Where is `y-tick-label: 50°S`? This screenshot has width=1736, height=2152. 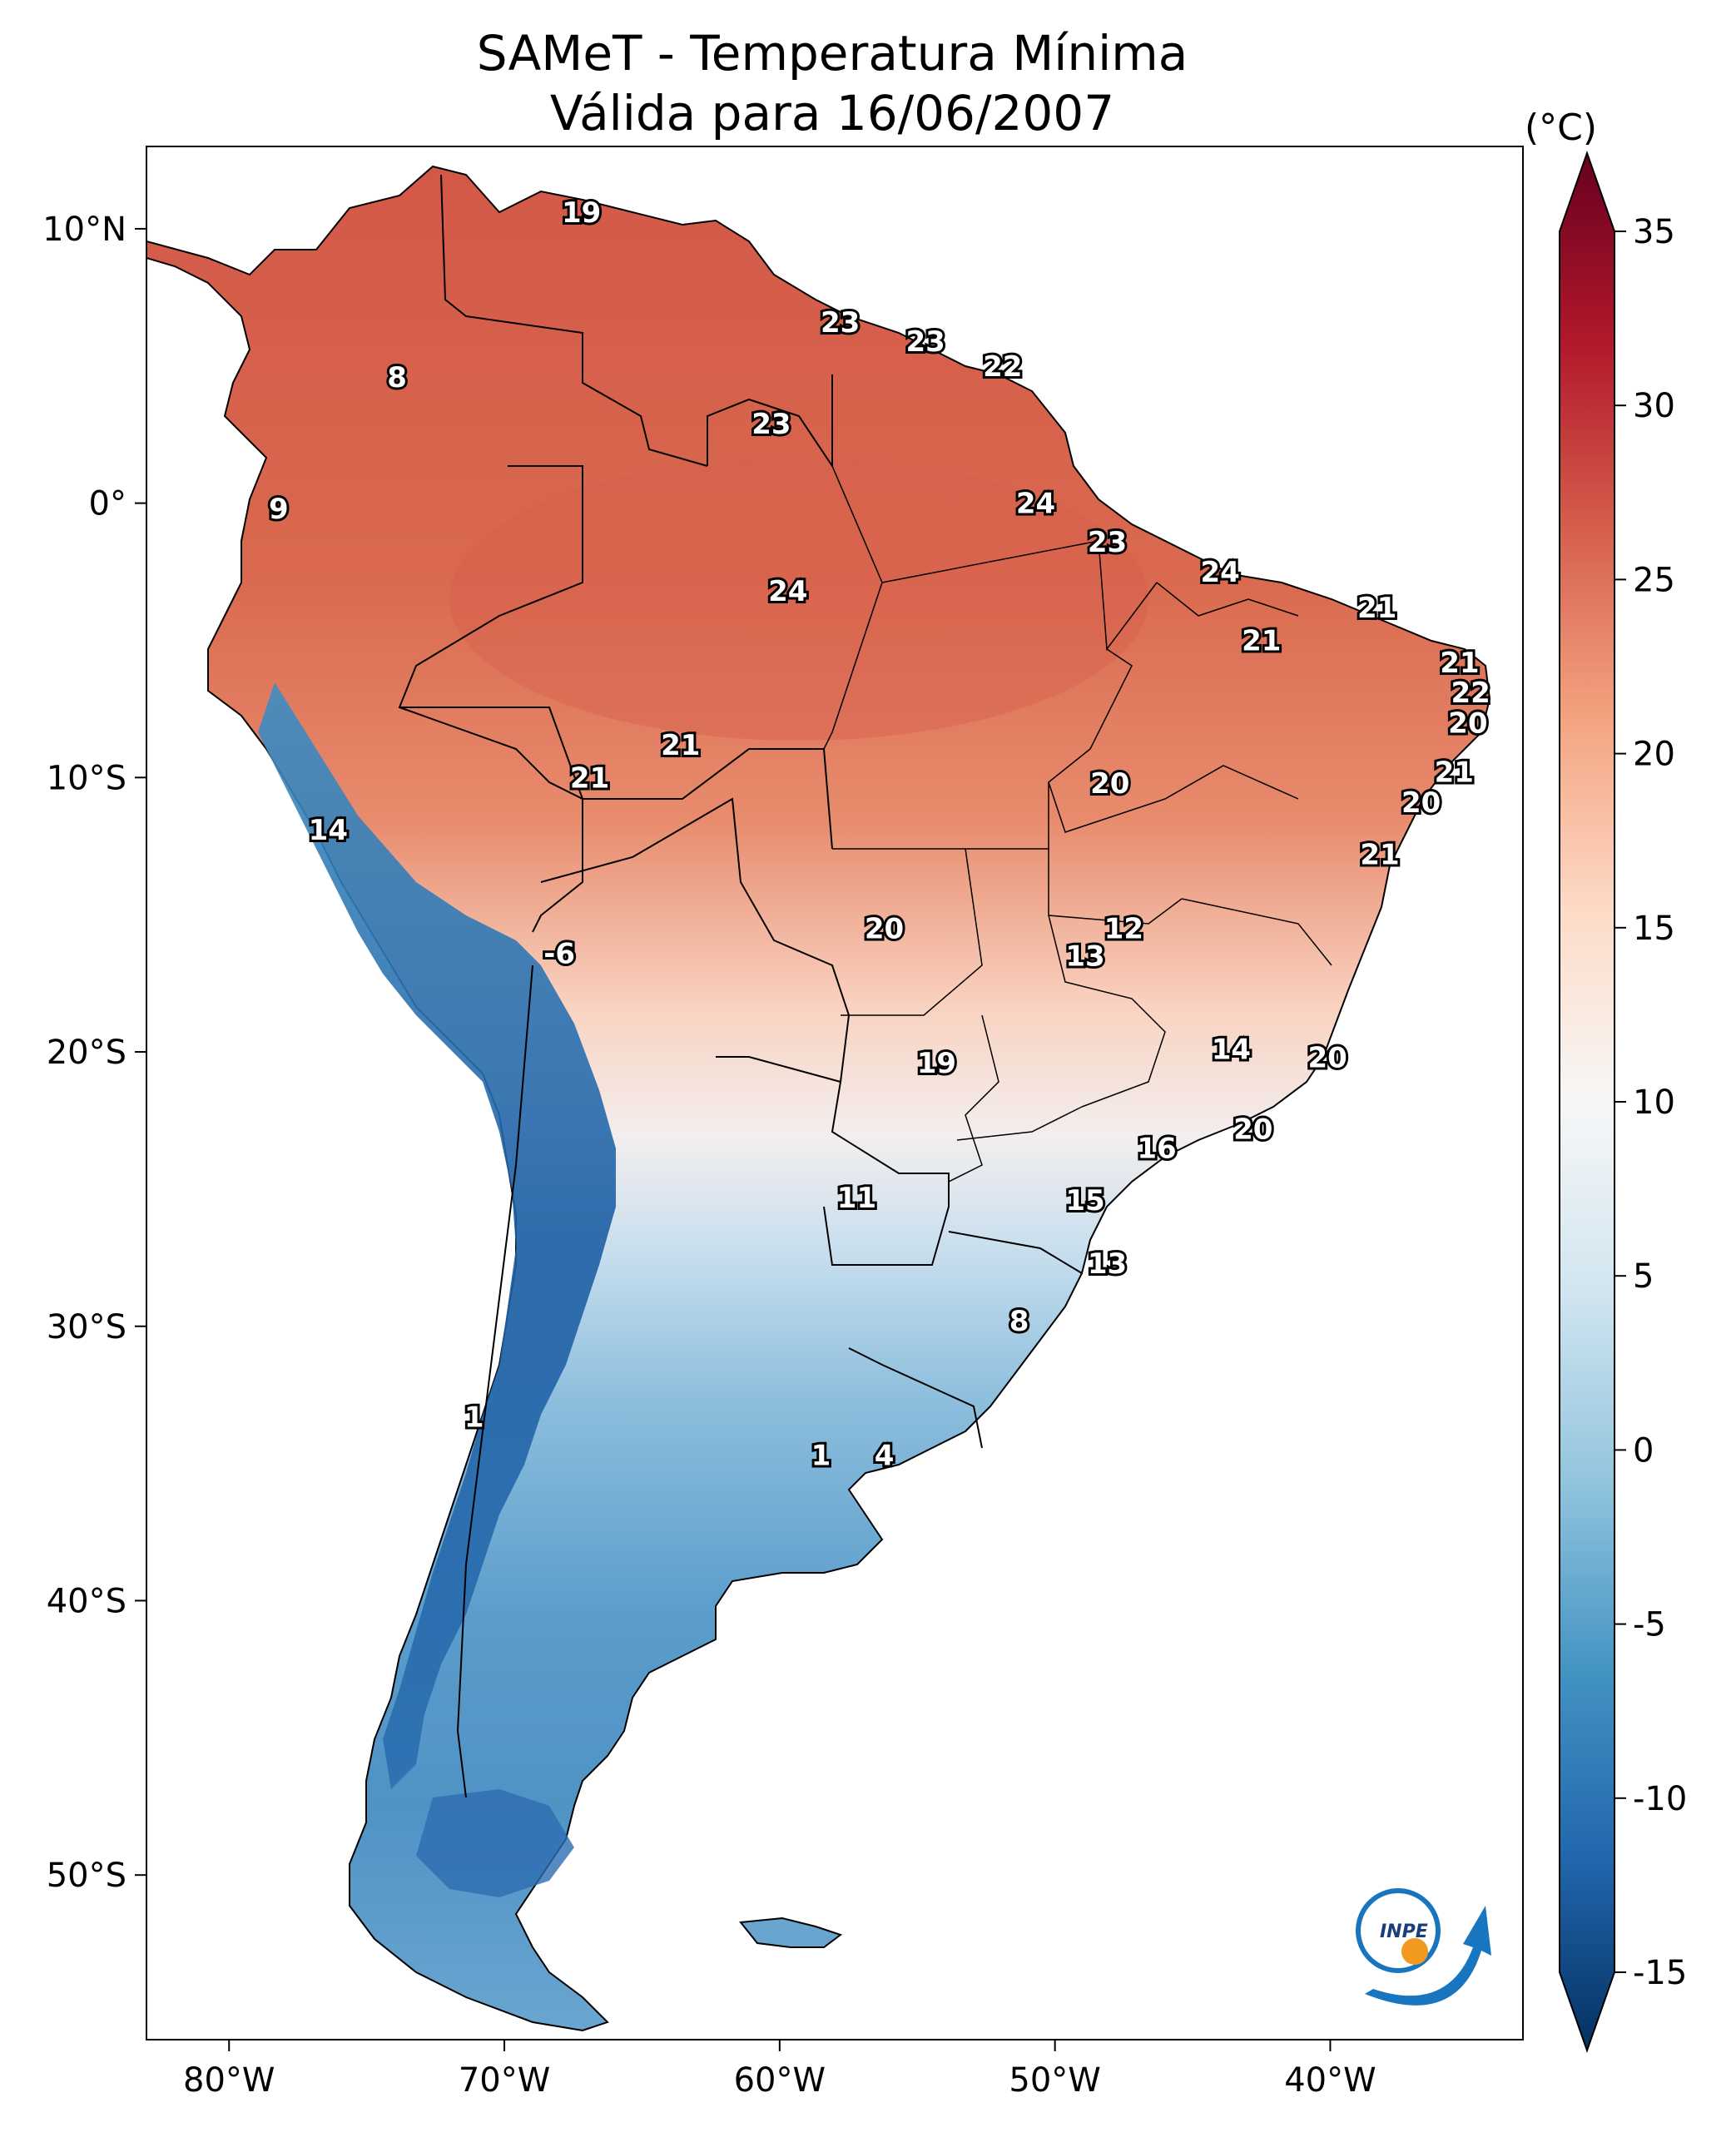
y-tick-label: 50°S is located at coordinates (86, 1876).